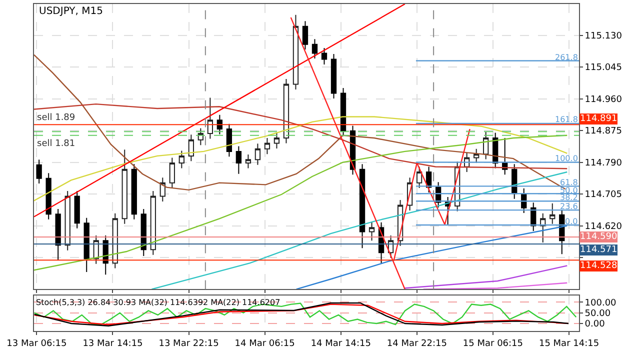 The image size is (625, 352). What do you see at coordinates (493, 343) in the screenshot?
I see `x-tick-label: 15 Mar 06:15` at bounding box center [493, 343].